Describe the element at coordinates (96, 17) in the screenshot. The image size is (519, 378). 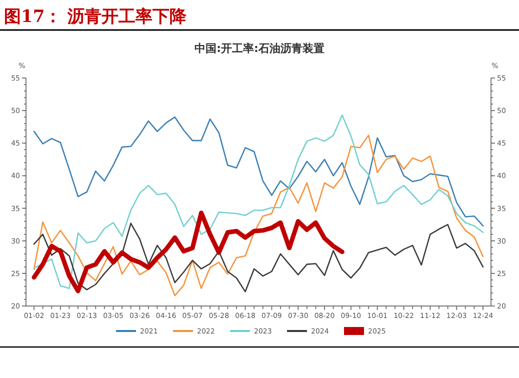
I see `chart-title: 图17： 沥青开工率下降` at that location.